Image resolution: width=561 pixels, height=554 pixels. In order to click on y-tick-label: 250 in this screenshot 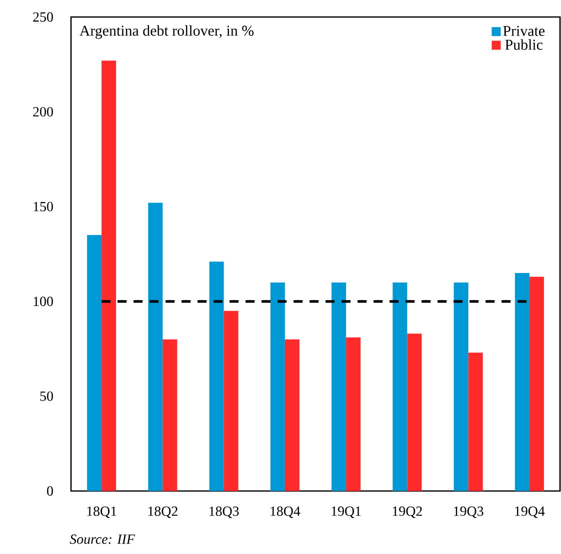, I will do `click(43, 17)`.